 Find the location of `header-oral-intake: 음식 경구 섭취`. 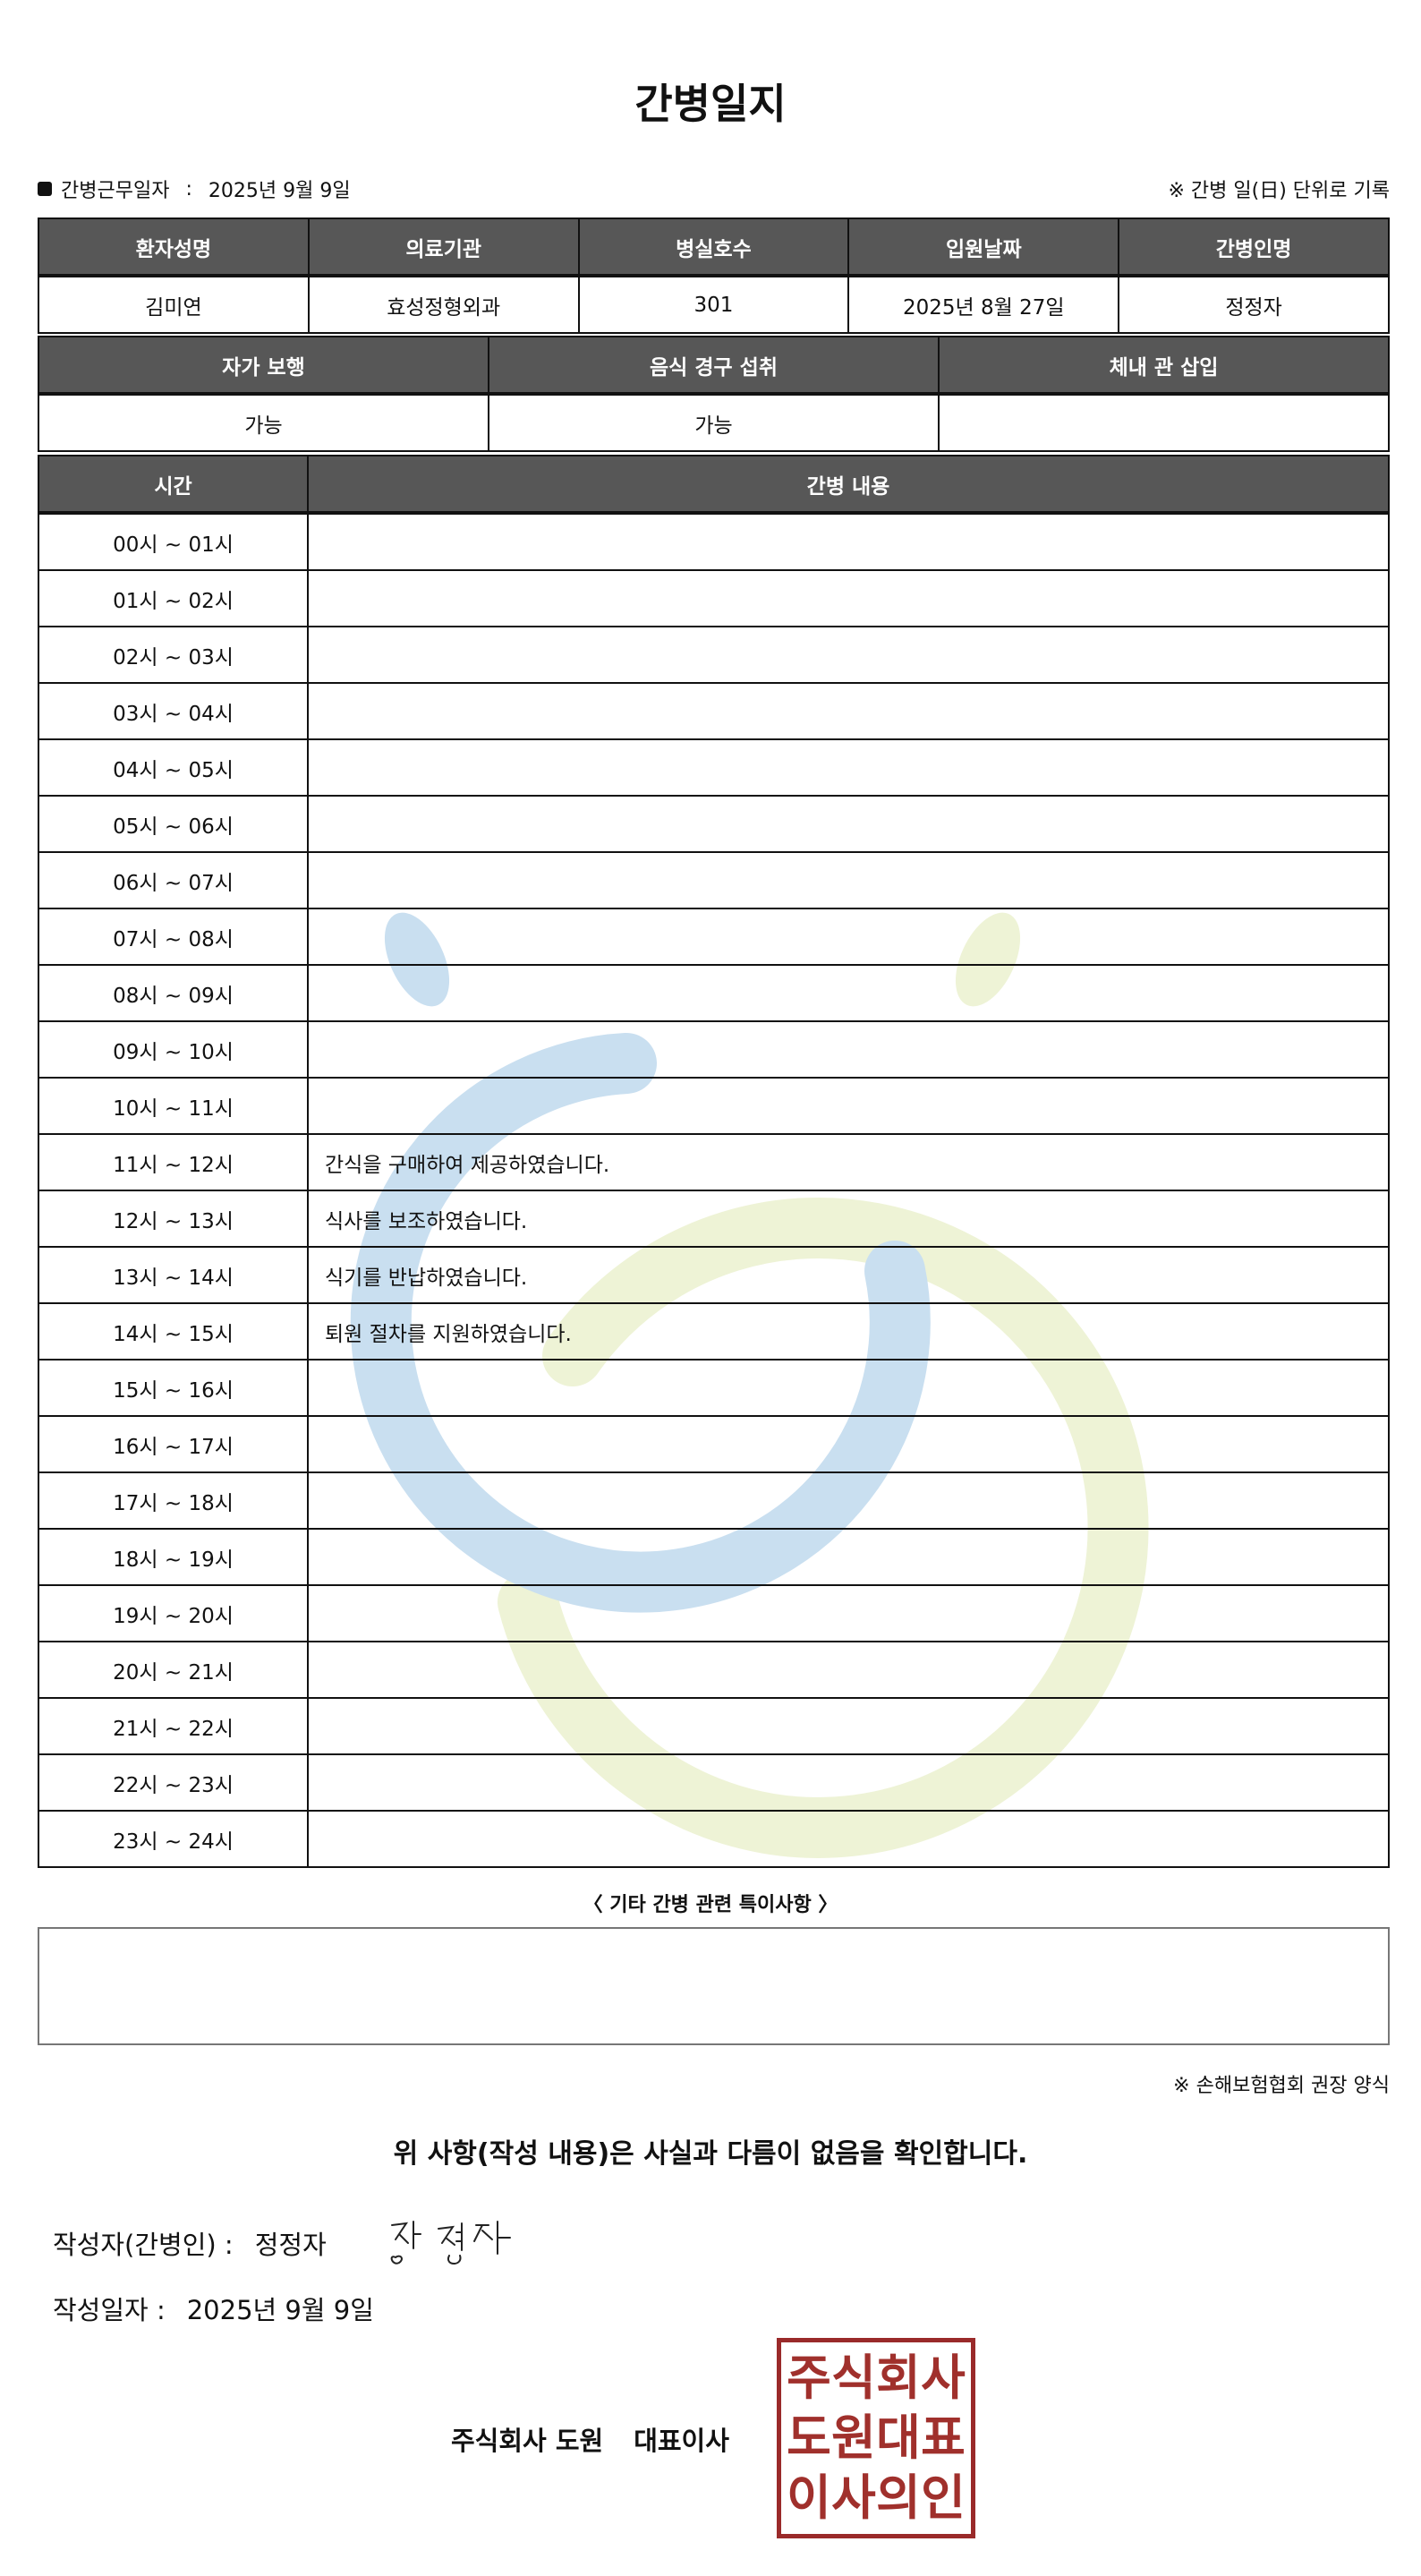

header-oral-intake: 음식 경구 섭취 is located at coordinates (714, 366).